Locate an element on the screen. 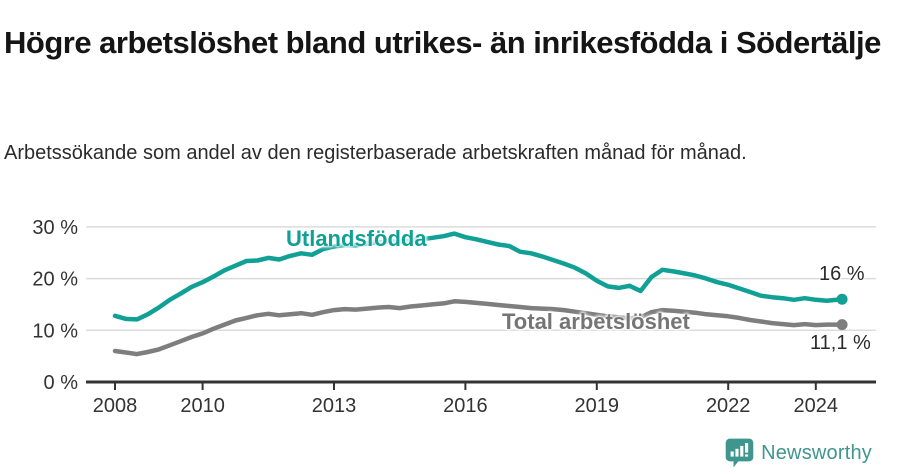 This screenshot has width=900, height=474. x-tick-label: 2019 is located at coordinates (597, 406).